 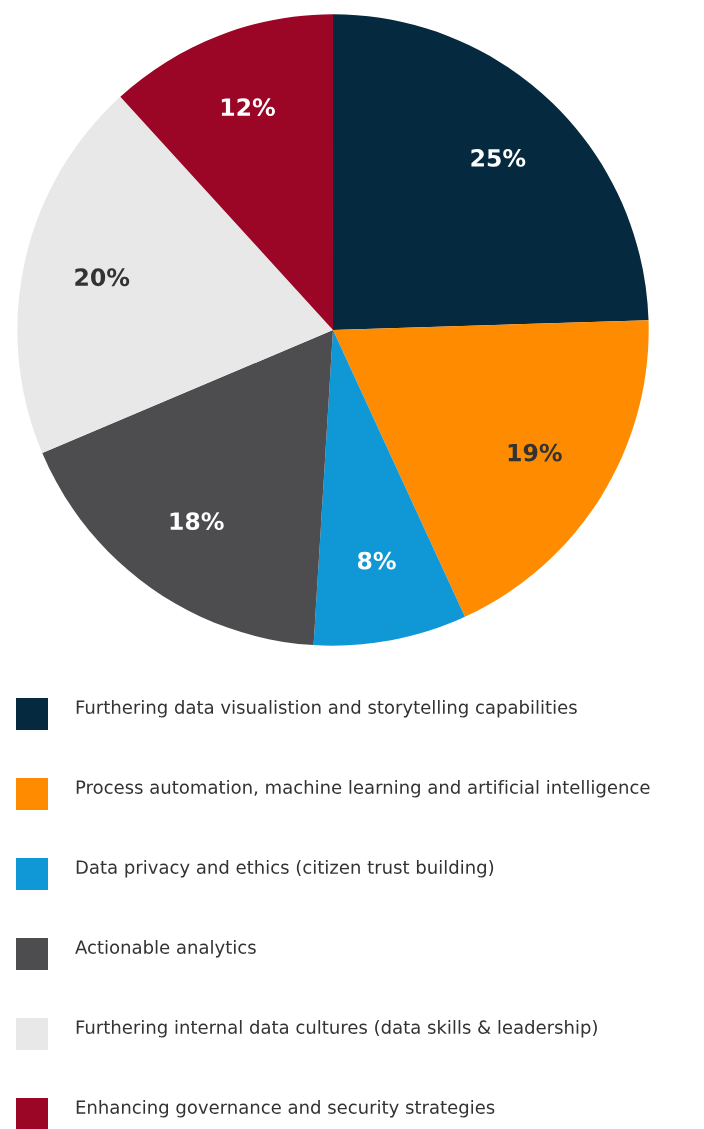 I want to click on data-label: 20%, so click(x=102, y=277).